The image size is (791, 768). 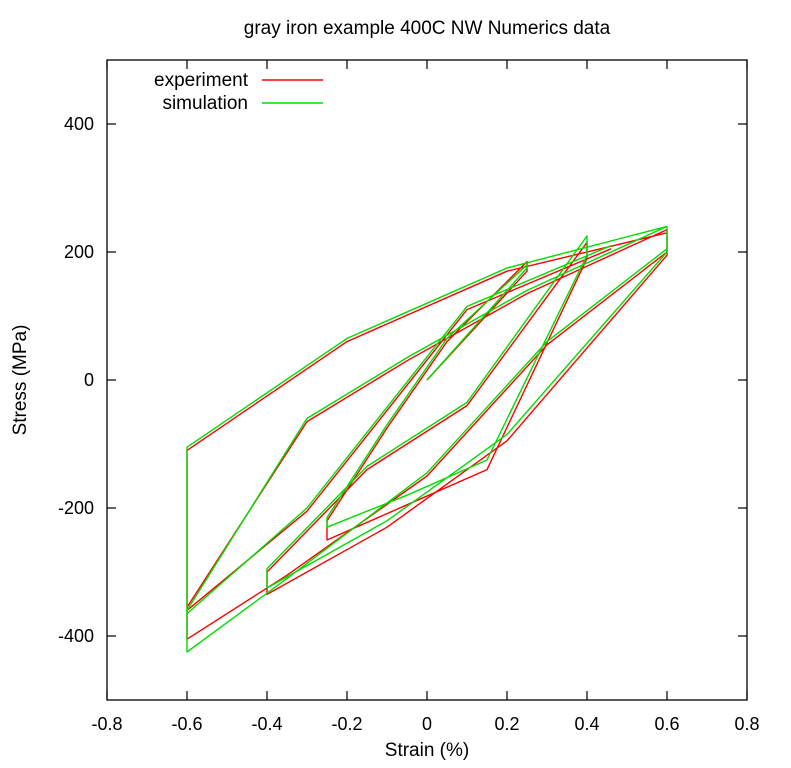 What do you see at coordinates (89, 380) in the screenshot?
I see `y-tick-label: 0` at bounding box center [89, 380].